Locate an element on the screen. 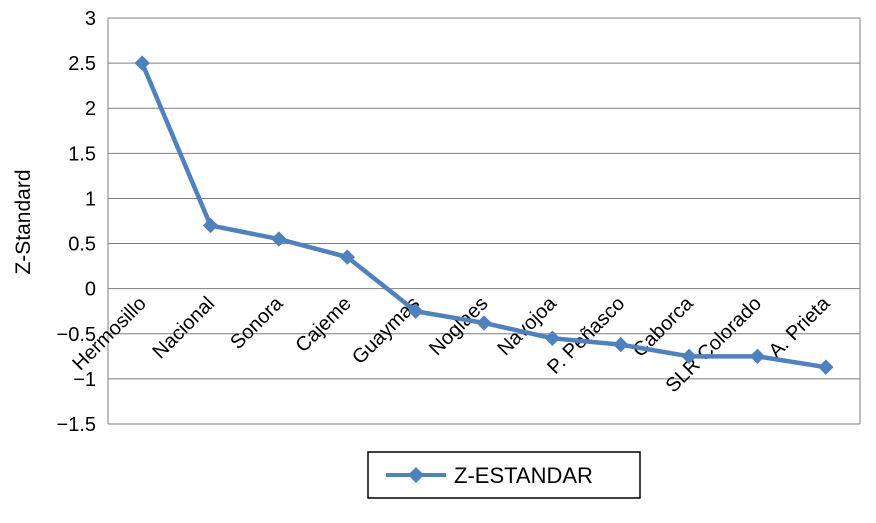 This screenshot has height=523, width=876. y-tick-label: −1.5 is located at coordinates (76, 425).